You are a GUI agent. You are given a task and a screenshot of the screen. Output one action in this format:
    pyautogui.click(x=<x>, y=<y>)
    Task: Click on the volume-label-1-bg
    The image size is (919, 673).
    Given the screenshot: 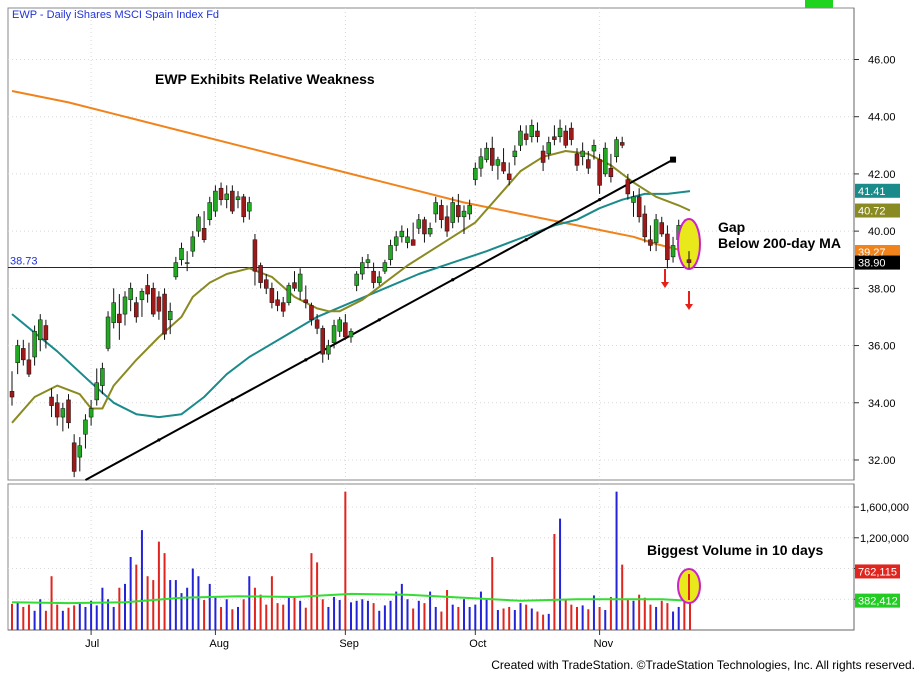 What is the action you would take?
    pyautogui.click(x=877, y=600)
    